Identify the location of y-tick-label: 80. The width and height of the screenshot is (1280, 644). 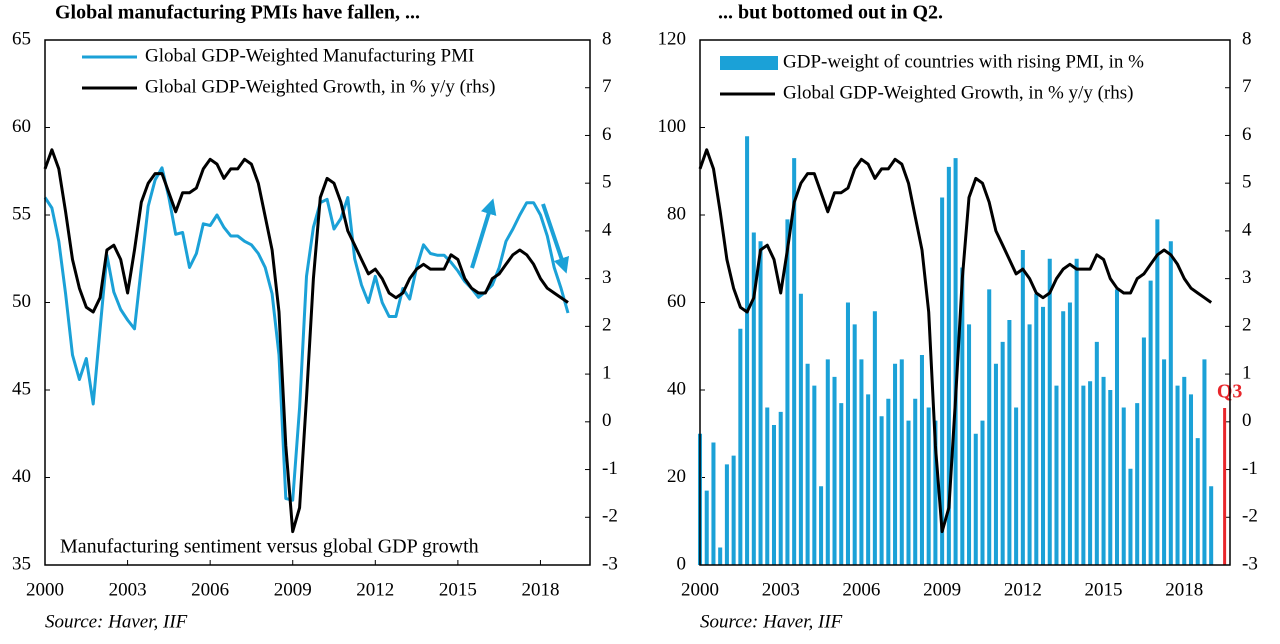
(676, 213).